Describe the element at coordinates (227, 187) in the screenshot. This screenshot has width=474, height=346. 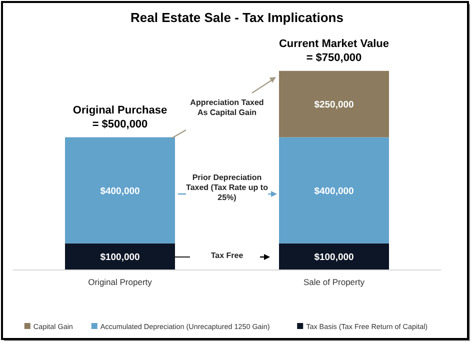
I see `annotation: Prior Depreciation Taxed (Tax Rate up to 25%)` at that location.